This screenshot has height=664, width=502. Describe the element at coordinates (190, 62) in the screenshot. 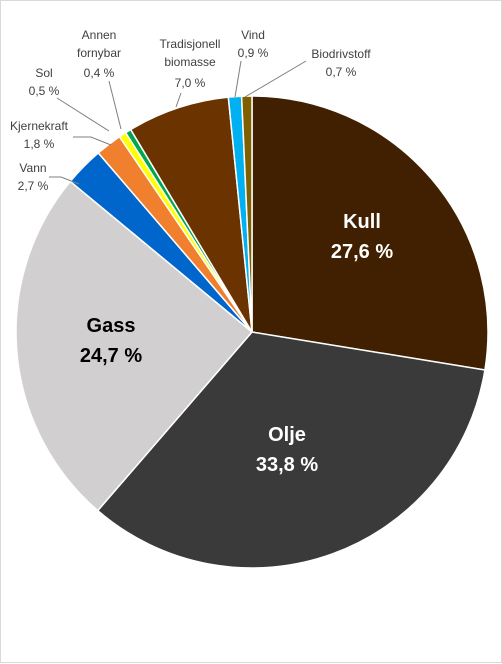

I see `slice-name-tradisjonell-biomasse: biomasse` at that location.